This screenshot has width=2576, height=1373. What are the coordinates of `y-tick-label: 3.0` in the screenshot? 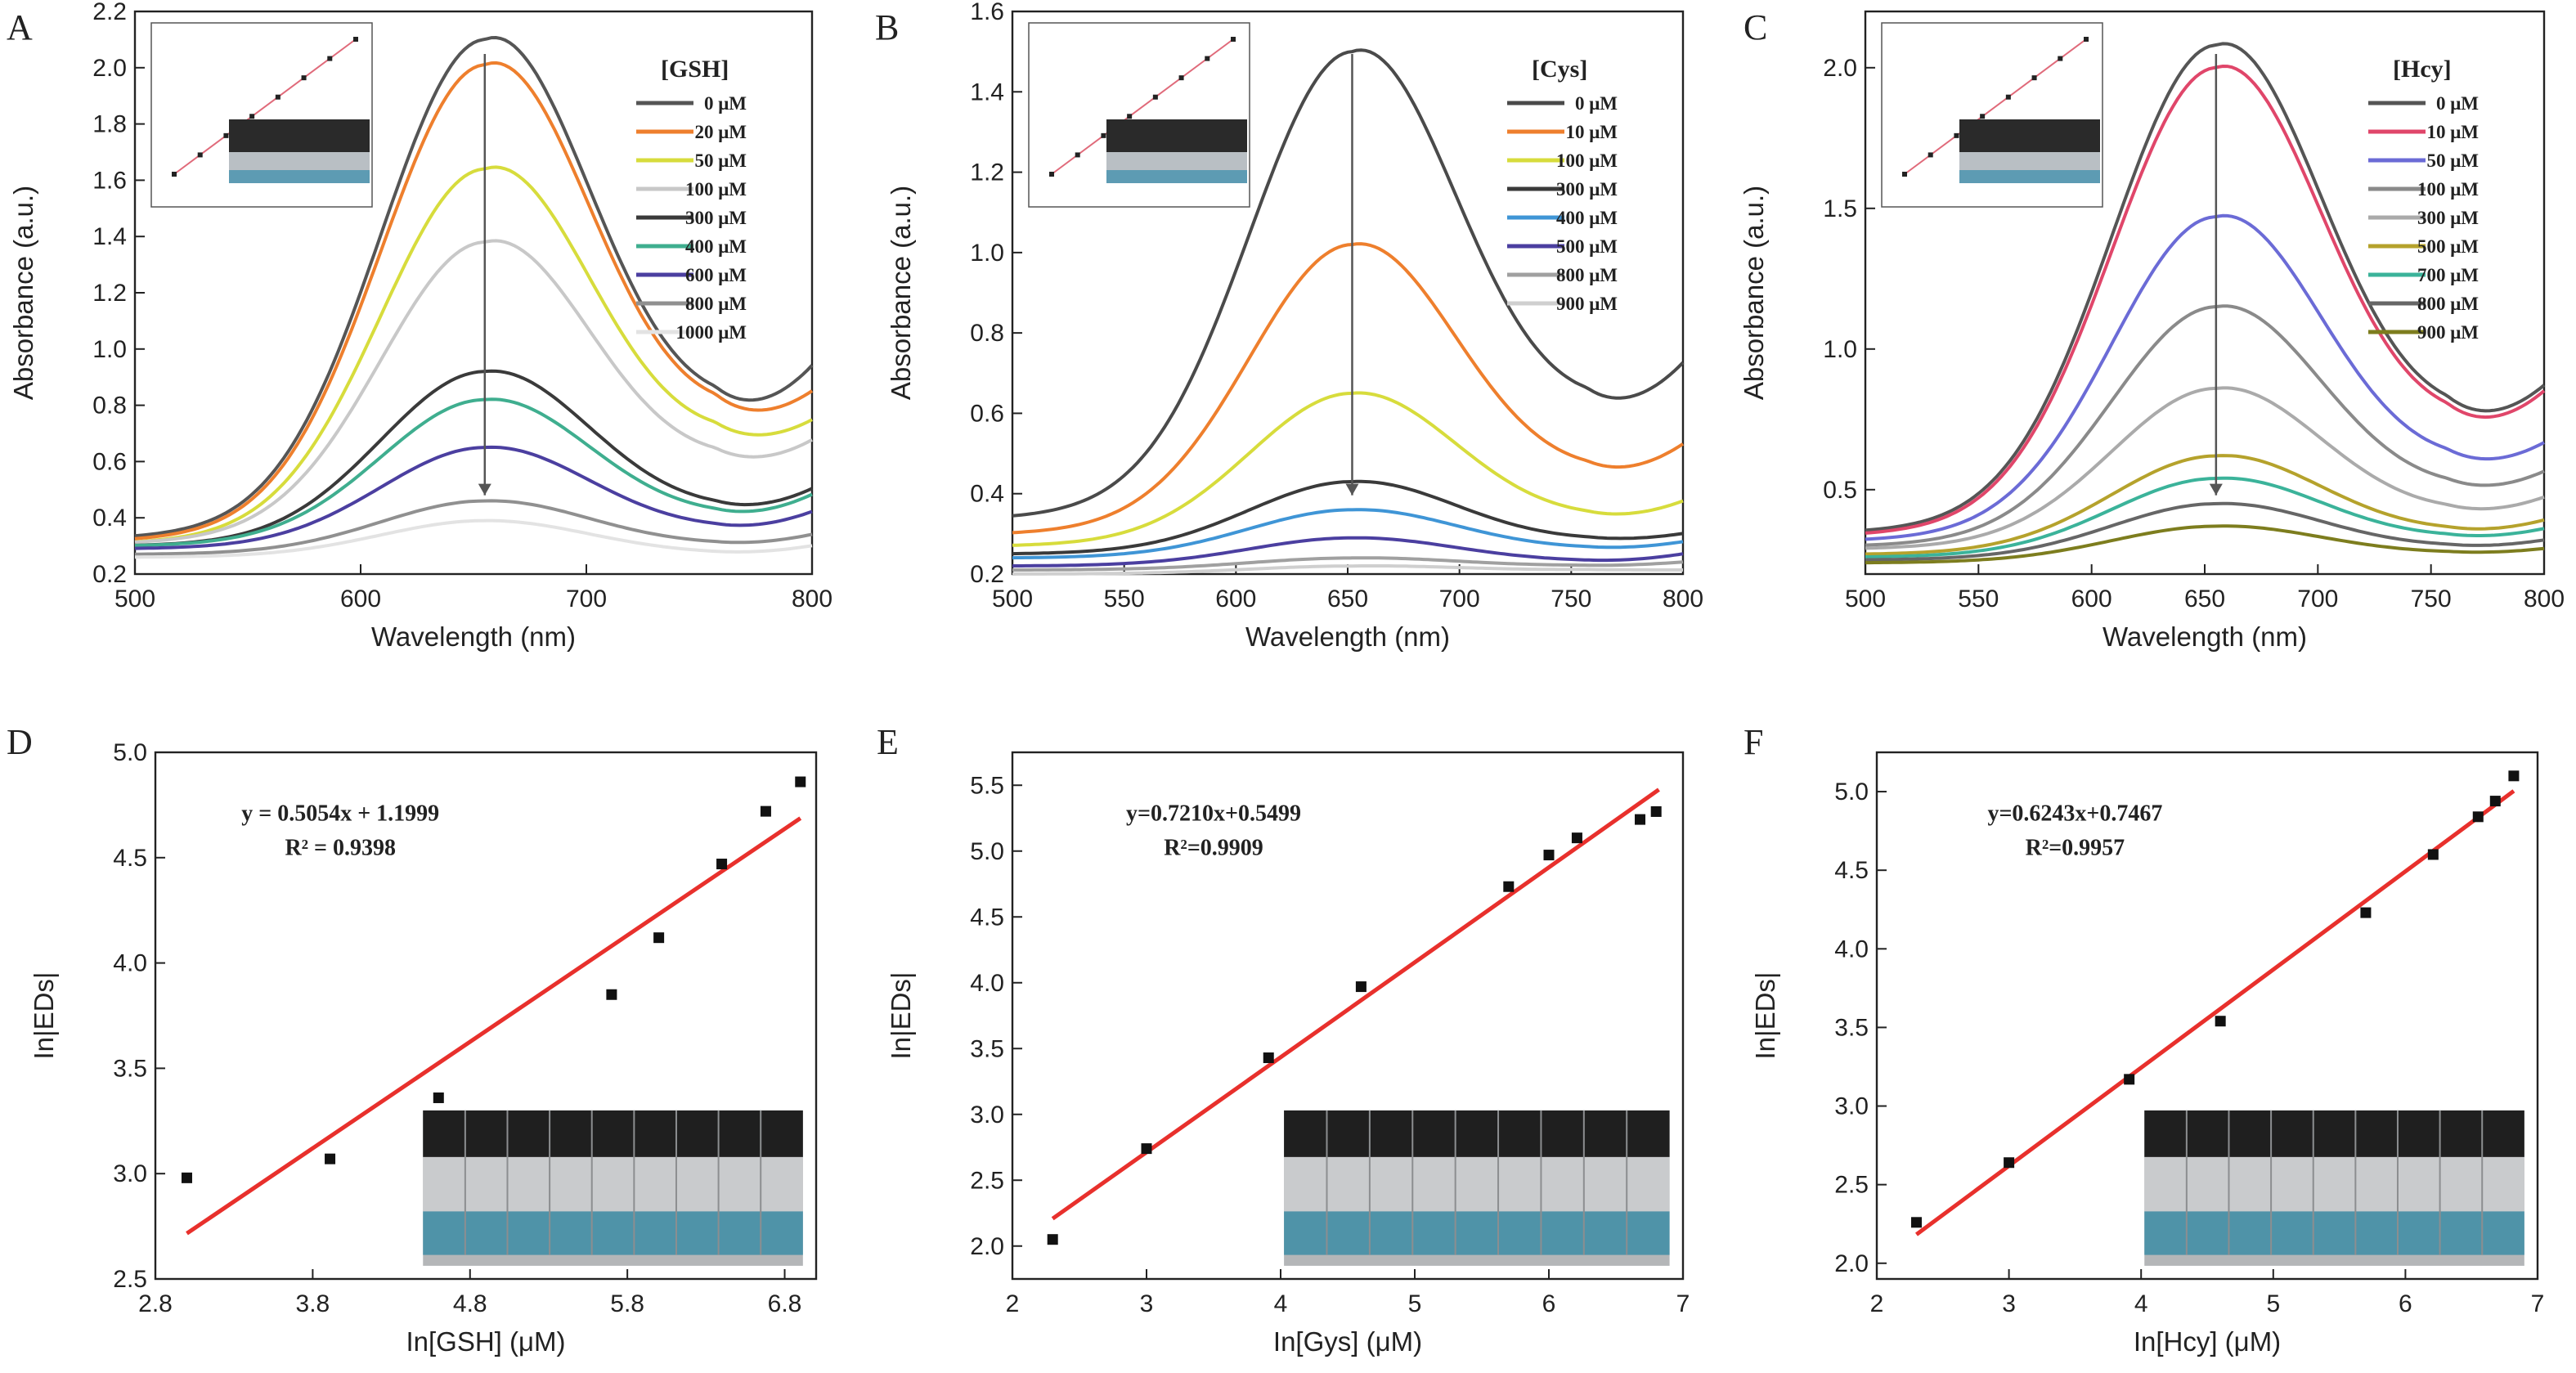 It's located at (1851, 1106).